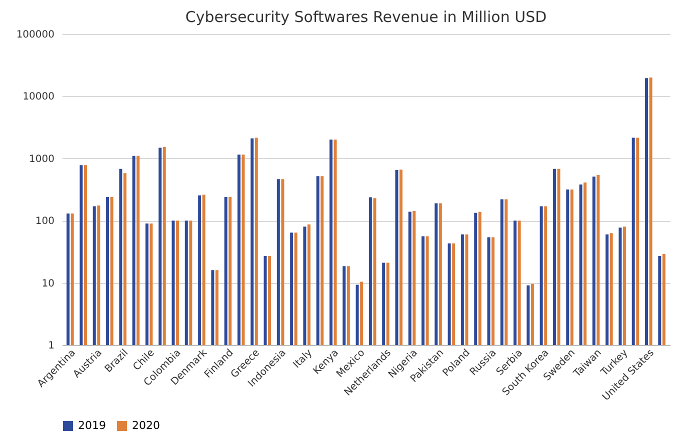 This screenshot has height=441, width=690. Describe the element at coordinates (51, 346) in the screenshot. I see `y-tick-label: 1` at that location.